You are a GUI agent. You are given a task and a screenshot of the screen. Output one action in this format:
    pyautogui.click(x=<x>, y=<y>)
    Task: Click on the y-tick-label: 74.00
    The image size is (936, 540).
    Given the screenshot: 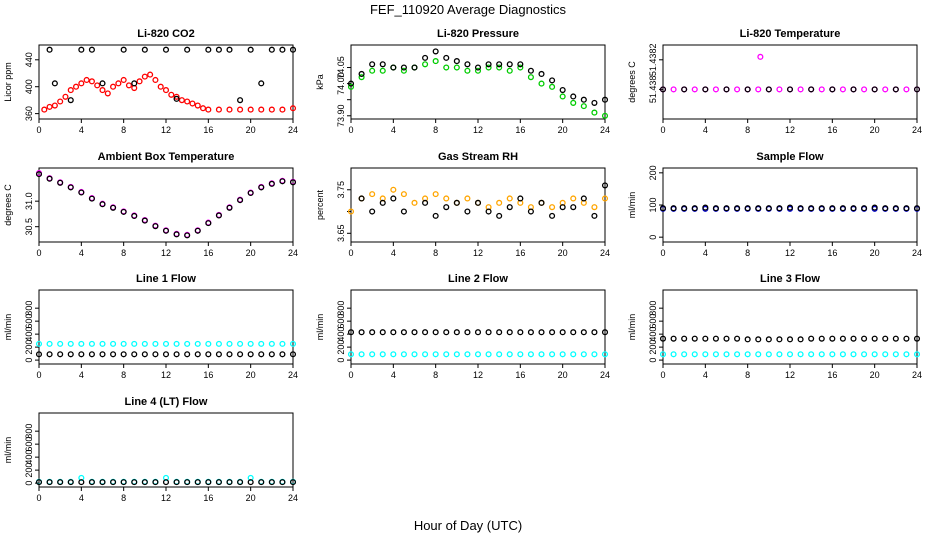 What is the action you would take?
    pyautogui.click(x=341, y=83)
    